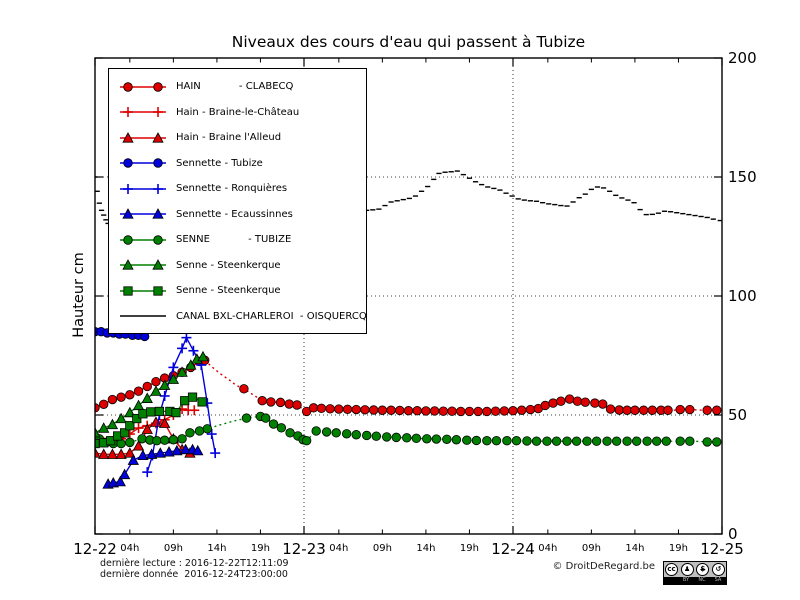 The height and width of the screenshot is (600, 800). I want to click on series-canal-bxl-charleroi-oisquercq, so click(408, 197).